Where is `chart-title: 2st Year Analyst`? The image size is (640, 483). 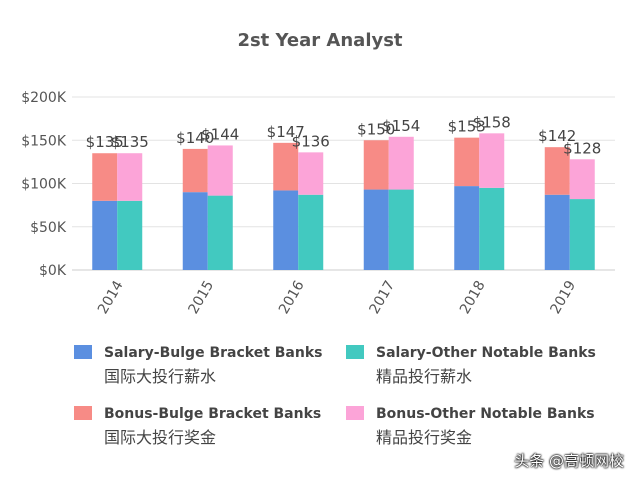
chart-title: 2st Year Analyst is located at coordinates (320, 40).